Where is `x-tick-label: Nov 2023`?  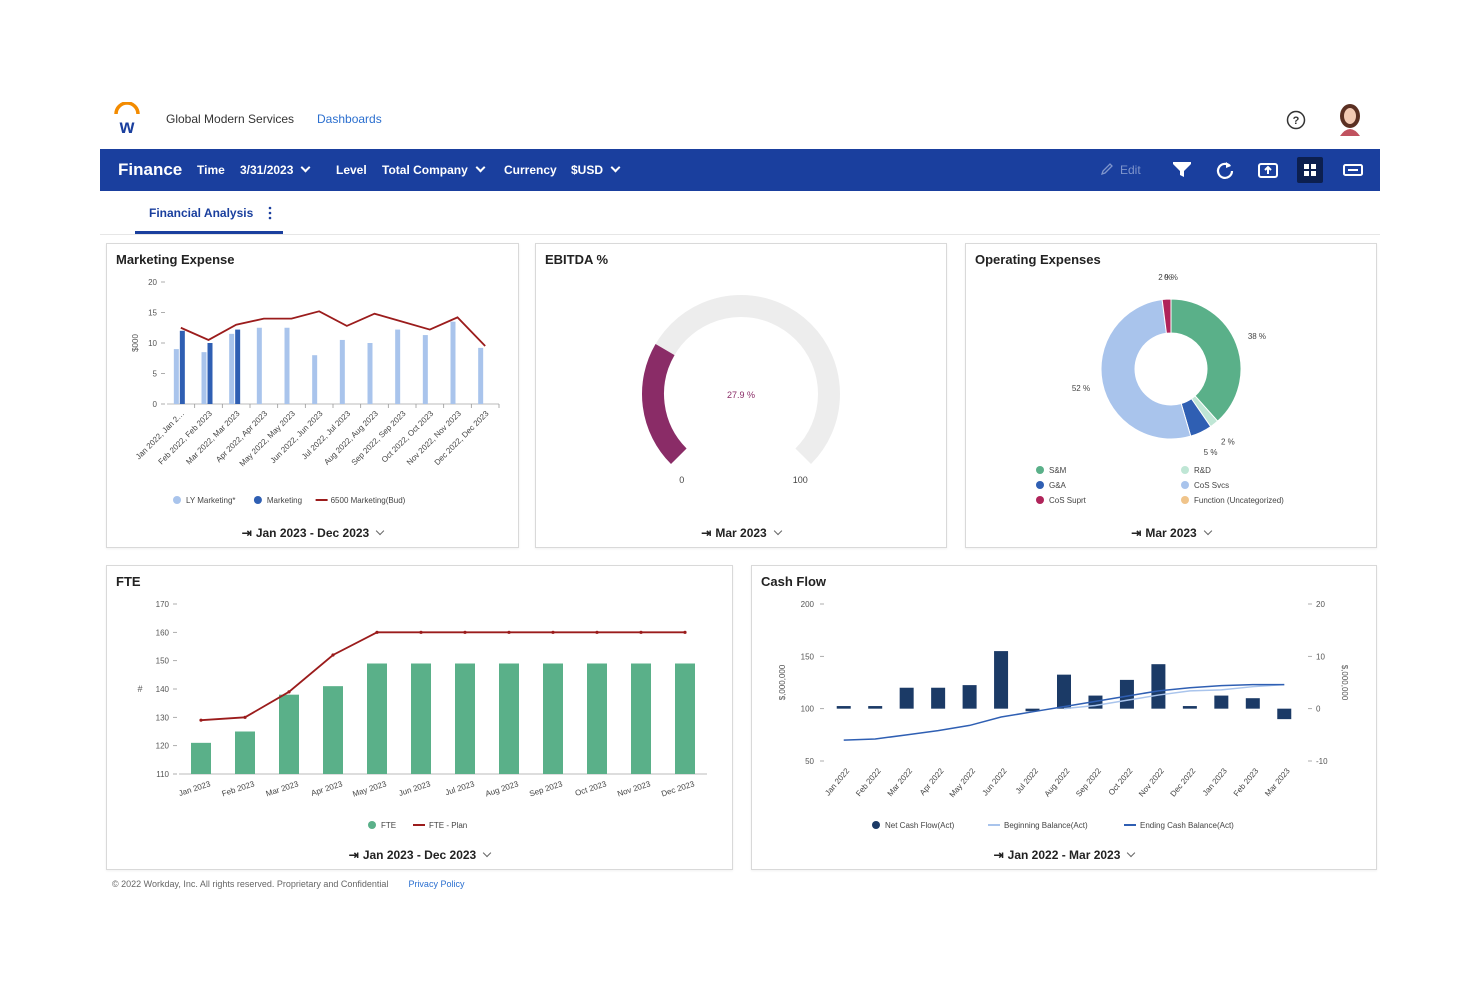 x-tick-label: Nov 2023 is located at coordinates (634, 788).